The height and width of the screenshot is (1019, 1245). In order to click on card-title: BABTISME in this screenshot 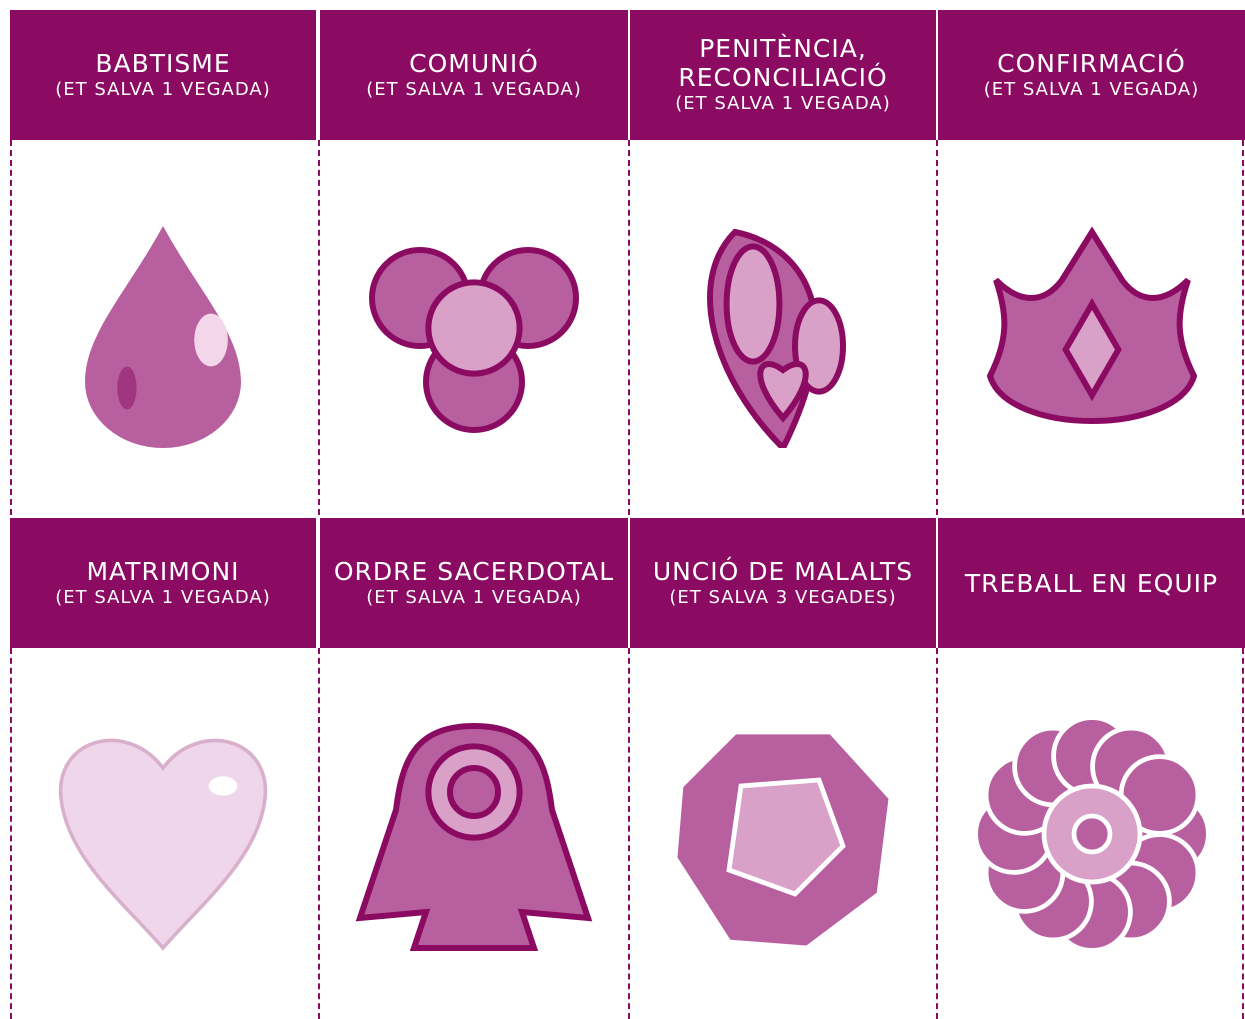, I will do `click(163, 63)`.